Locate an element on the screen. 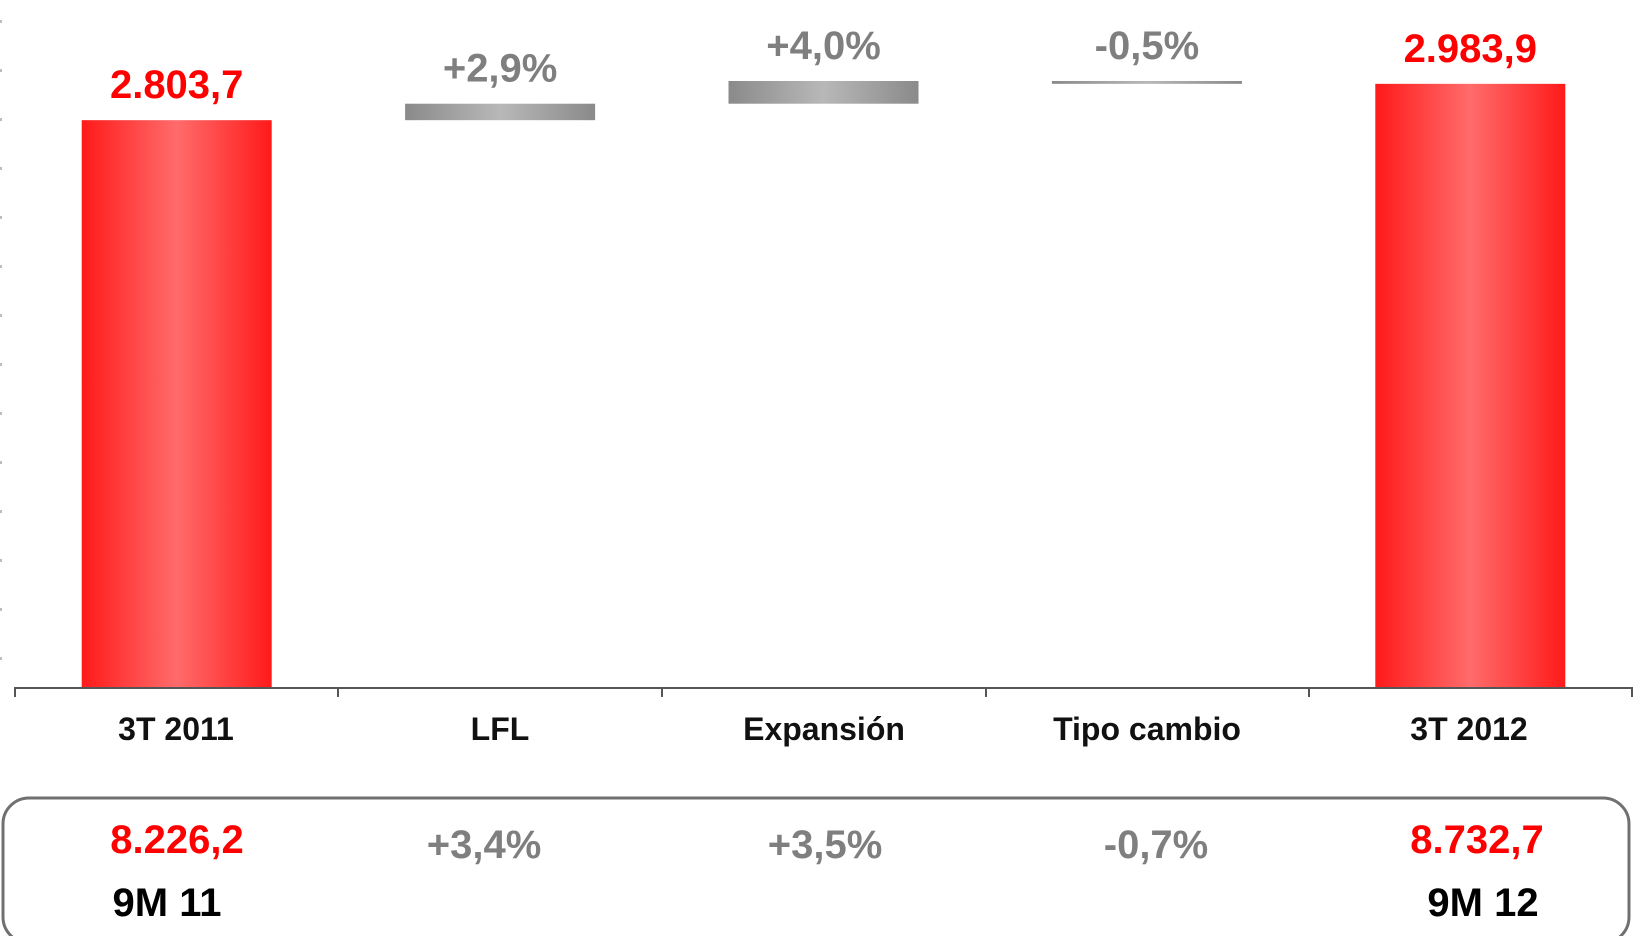 The height and width of the screenshot is (936, 1633). change-value-label: +4,0% is located at coordinates (823, 46).